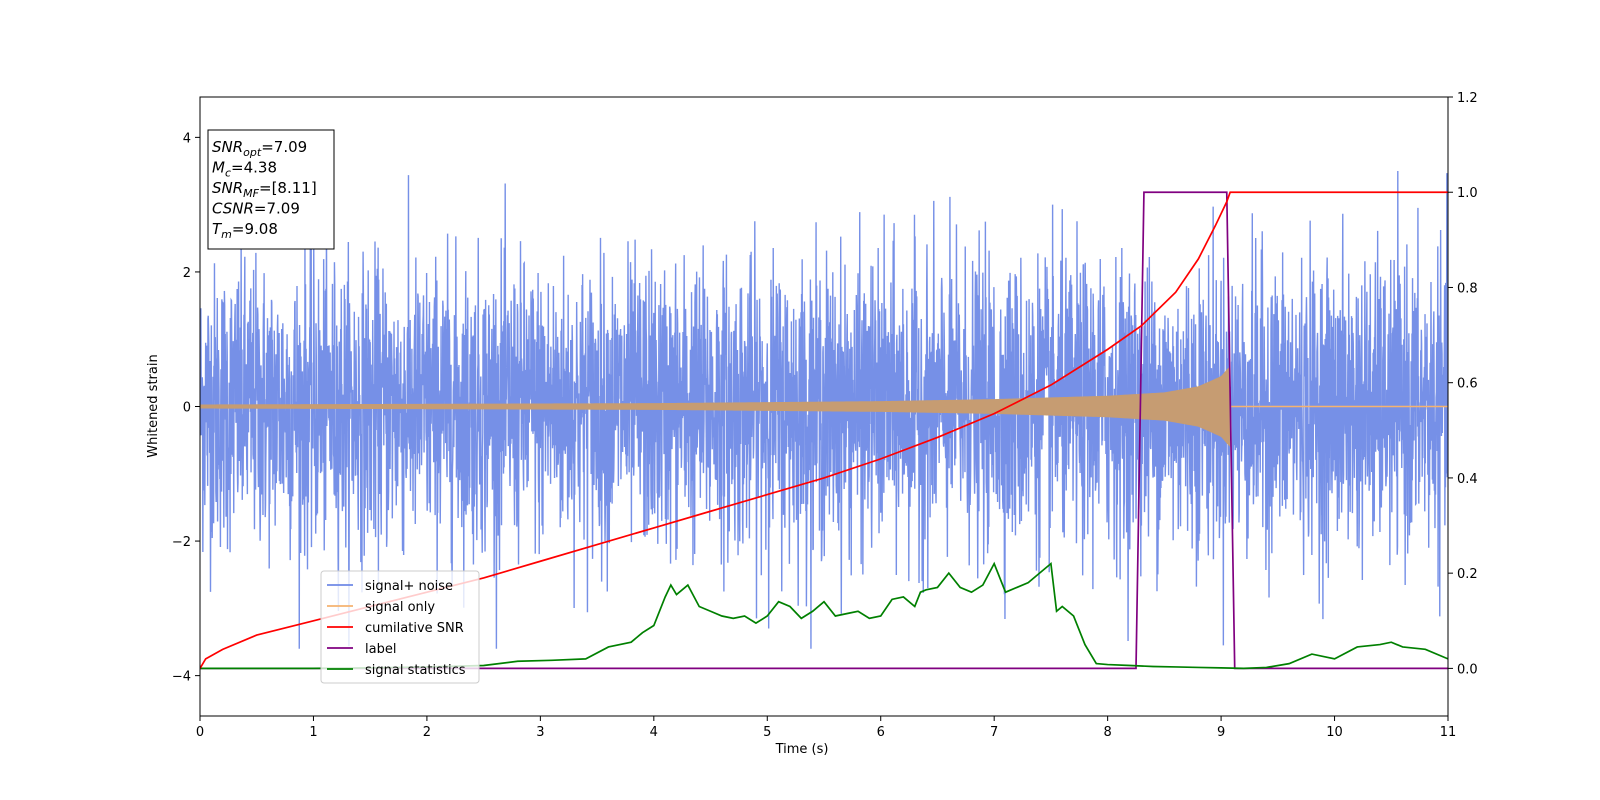 The image size is (1600, 800). Describe the element at coordinates (415, 670) in the screenshot. I see `legend-label: signal statistics` at that location.